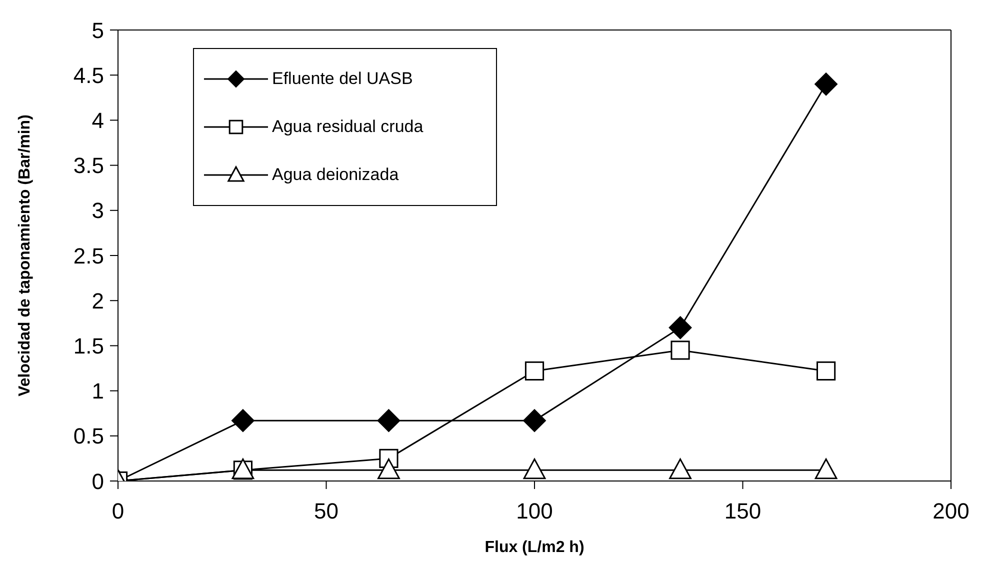 Image resolution: width=984 pixels, height=572 pixels. What do you see at coordinates (98, 30) in the screenshot?
I see `y-tick-label: 5` at bounding box center [98, 30].